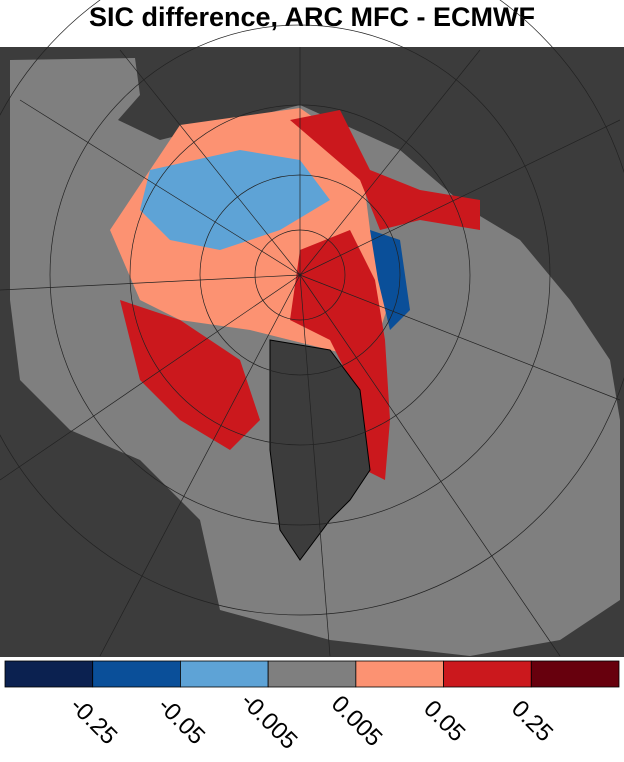 Image resolution: width=624 pixels, height=762 pixels. What do you see at coordinates (311, 17) in the screenshot?
I see `map-title: SIC difference, ARC MFC - ECMWF` at bounding box center [311, 17].